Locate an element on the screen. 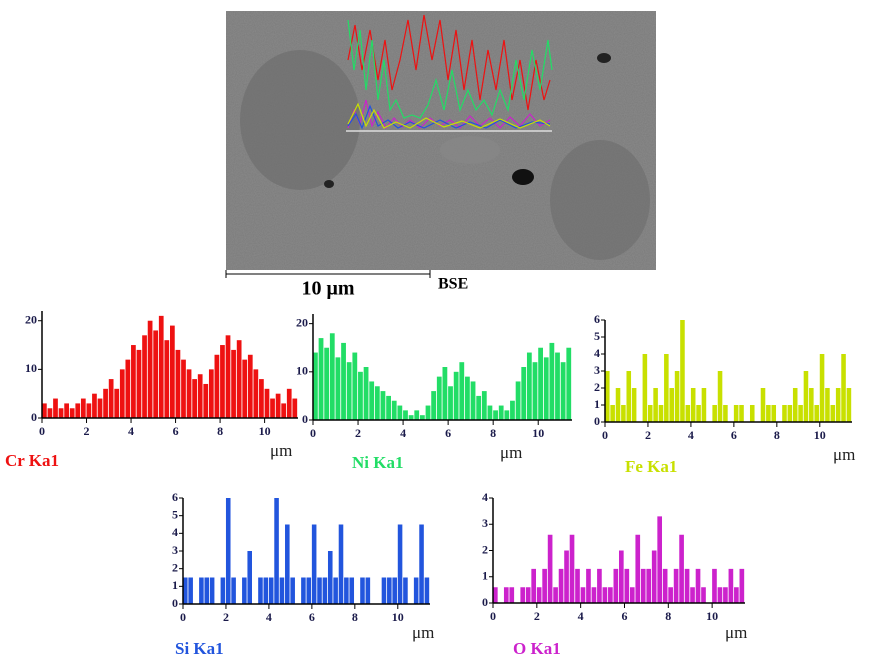  sem-pore is located at coordinates (523, 177).